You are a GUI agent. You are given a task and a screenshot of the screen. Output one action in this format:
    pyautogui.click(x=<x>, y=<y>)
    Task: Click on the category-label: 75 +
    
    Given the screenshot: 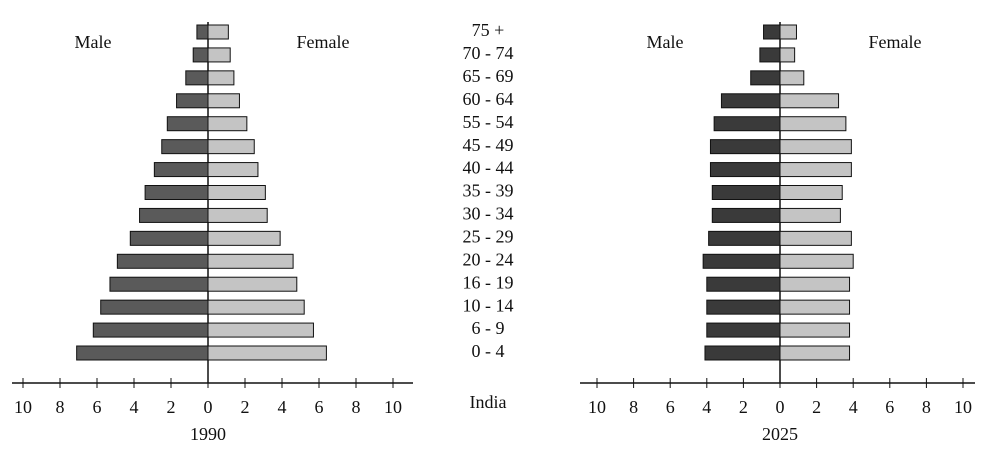 What is the action you would take?
    pyautogui.click(x=488, y=30)
    